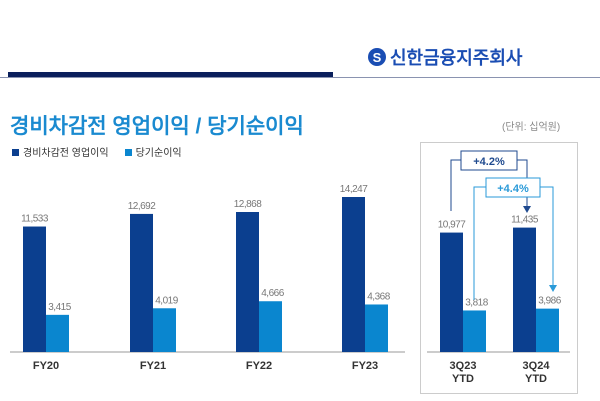 Image resolution: width=600 pixels, height=401 pixels. I want to click on category-label: 3Q23, so click(463, 366).